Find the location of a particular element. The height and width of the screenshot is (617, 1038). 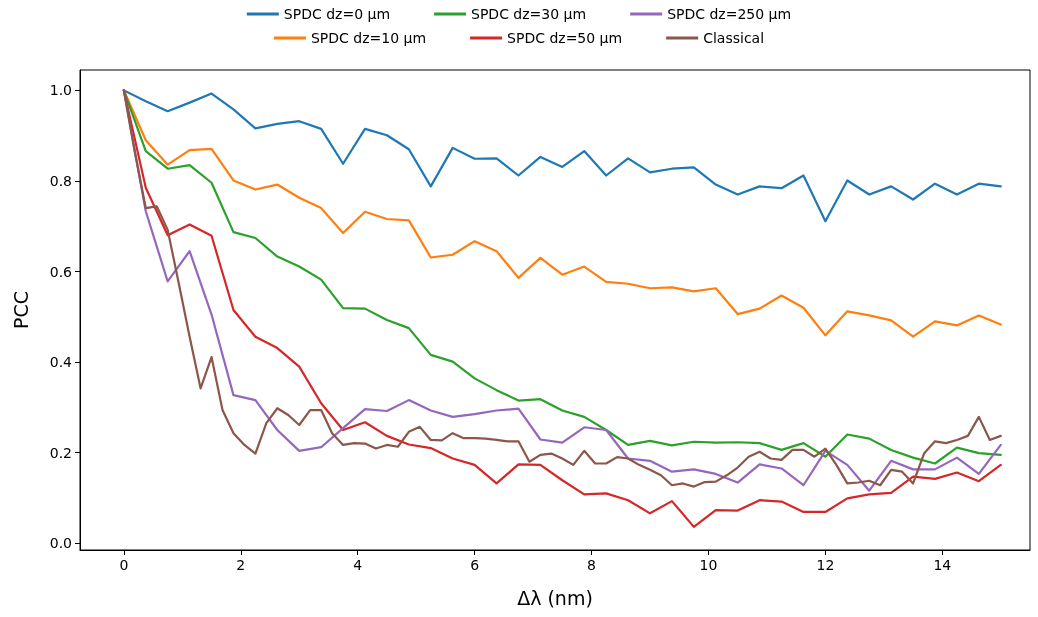

y-tick-label: 0.6 is located at coordinates (61, 271).